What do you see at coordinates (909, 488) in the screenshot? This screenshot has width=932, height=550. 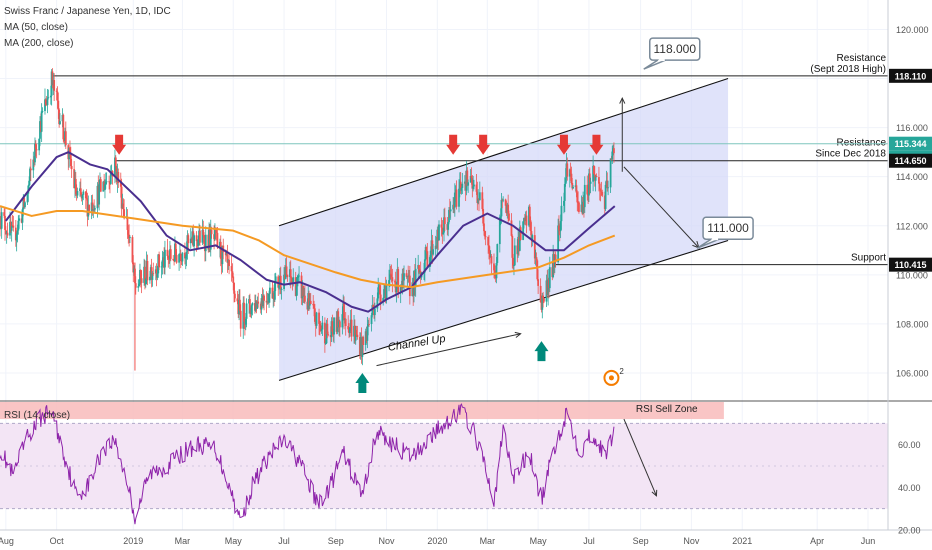 I see `rsi-tick-label: 40.00` at bounding box center [909, 488].